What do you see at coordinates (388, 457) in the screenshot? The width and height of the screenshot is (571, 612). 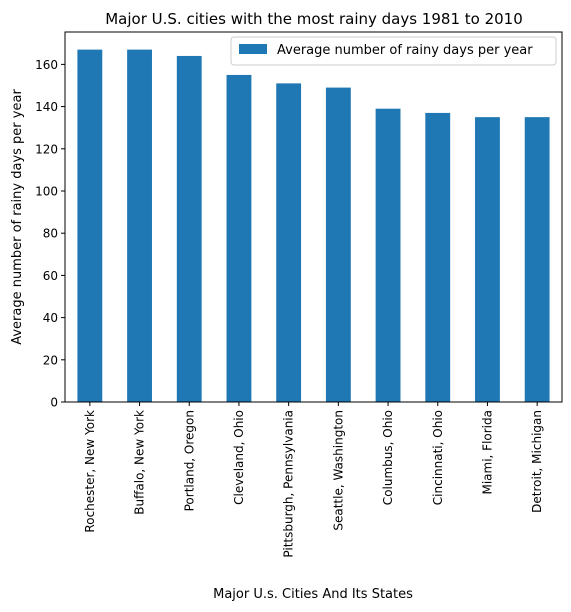 I see `x-tick-label: Columbus, Ohio` at bounding box center [388, 457].